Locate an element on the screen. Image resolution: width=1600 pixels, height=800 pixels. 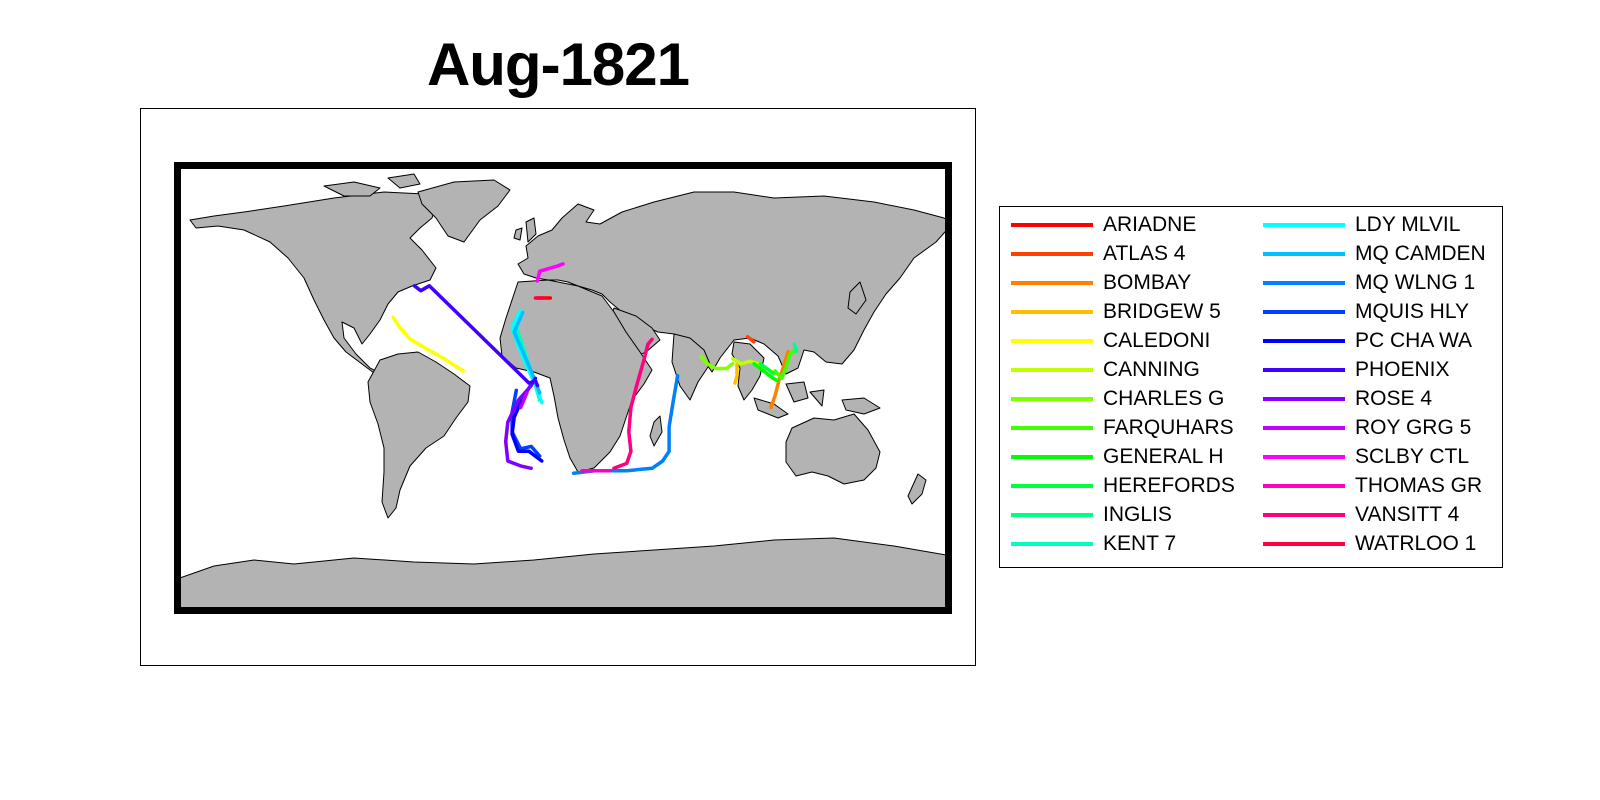
legend-item: GENERAL H is located at coordinates (1112, 456).